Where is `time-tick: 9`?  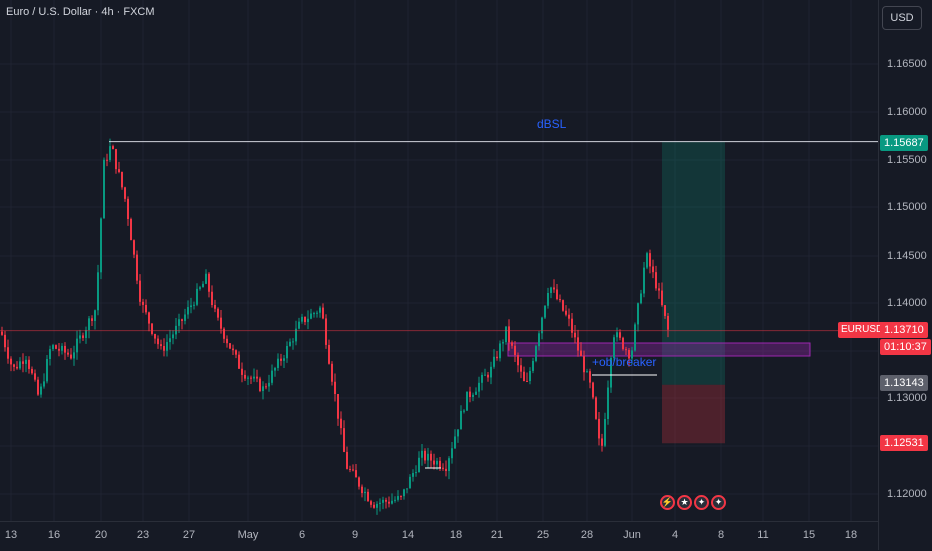 time-tick: 9 is located at coordinates (355, 535).